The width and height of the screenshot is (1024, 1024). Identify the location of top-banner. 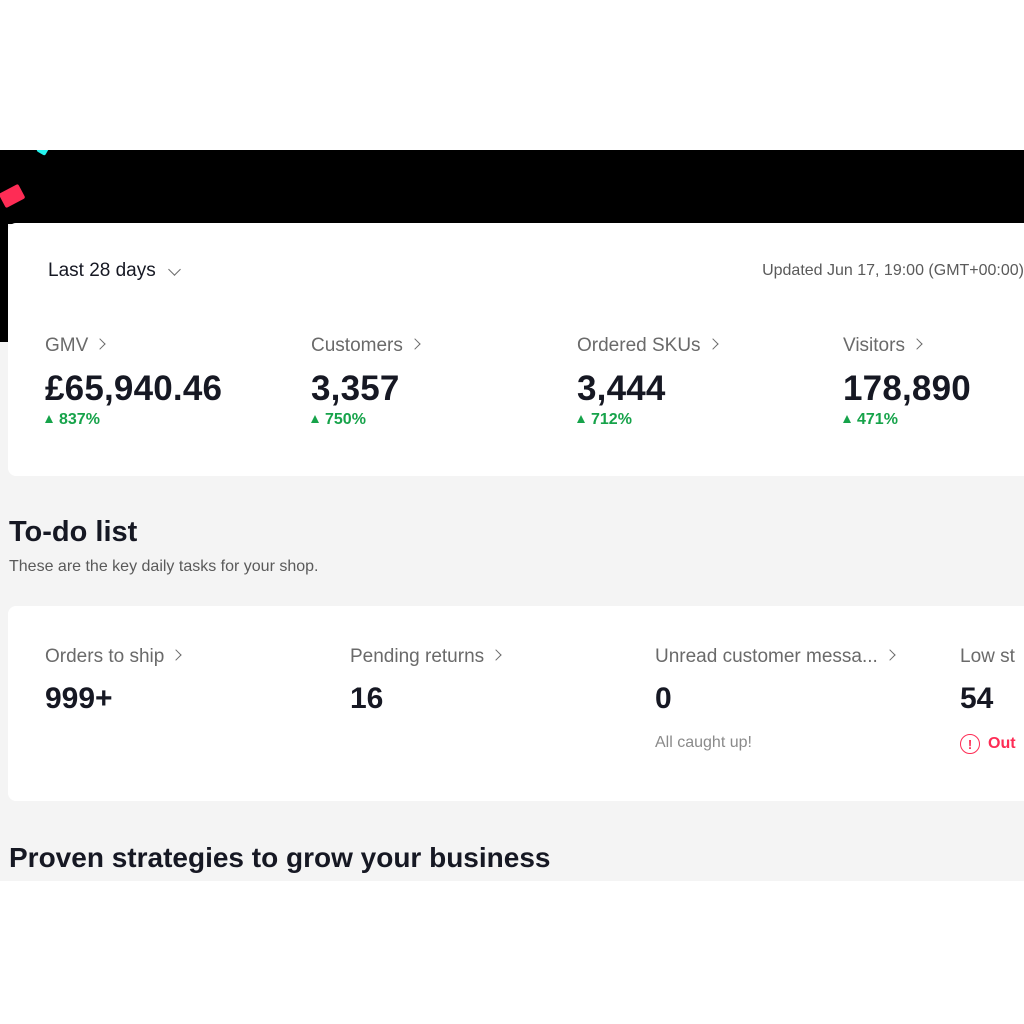
(512, 187).